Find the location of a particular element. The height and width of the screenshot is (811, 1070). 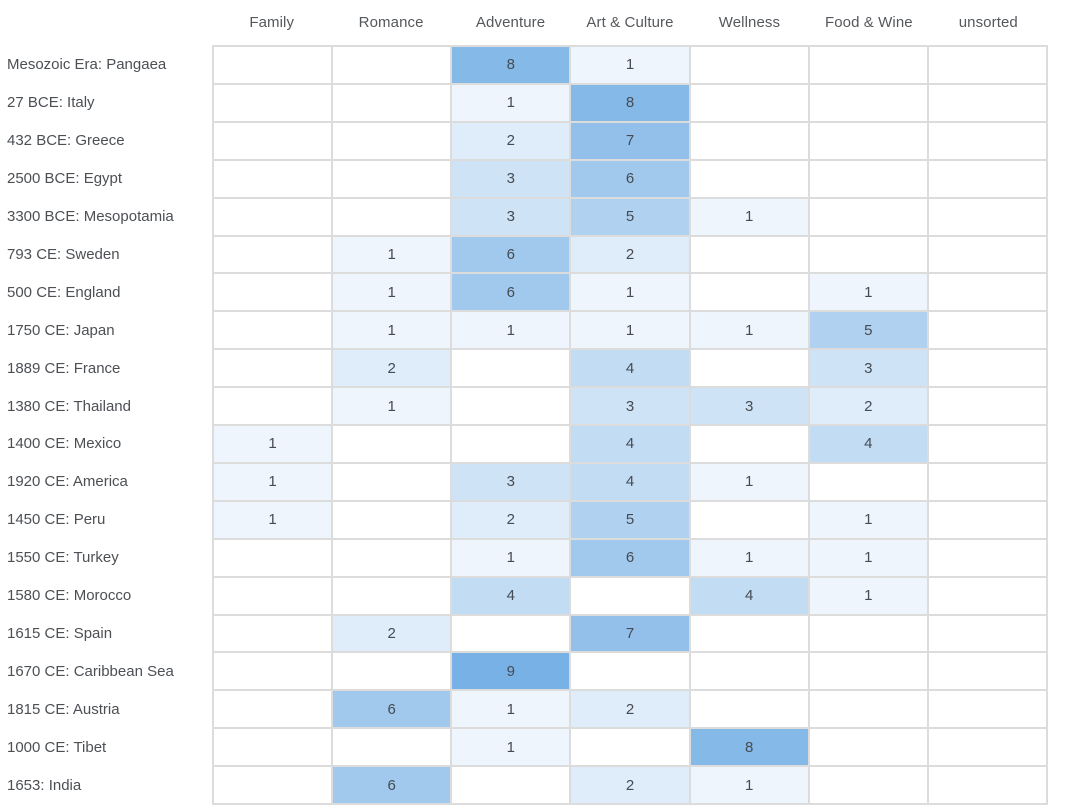

column-header: Romance is located at coordinates (391, 22).